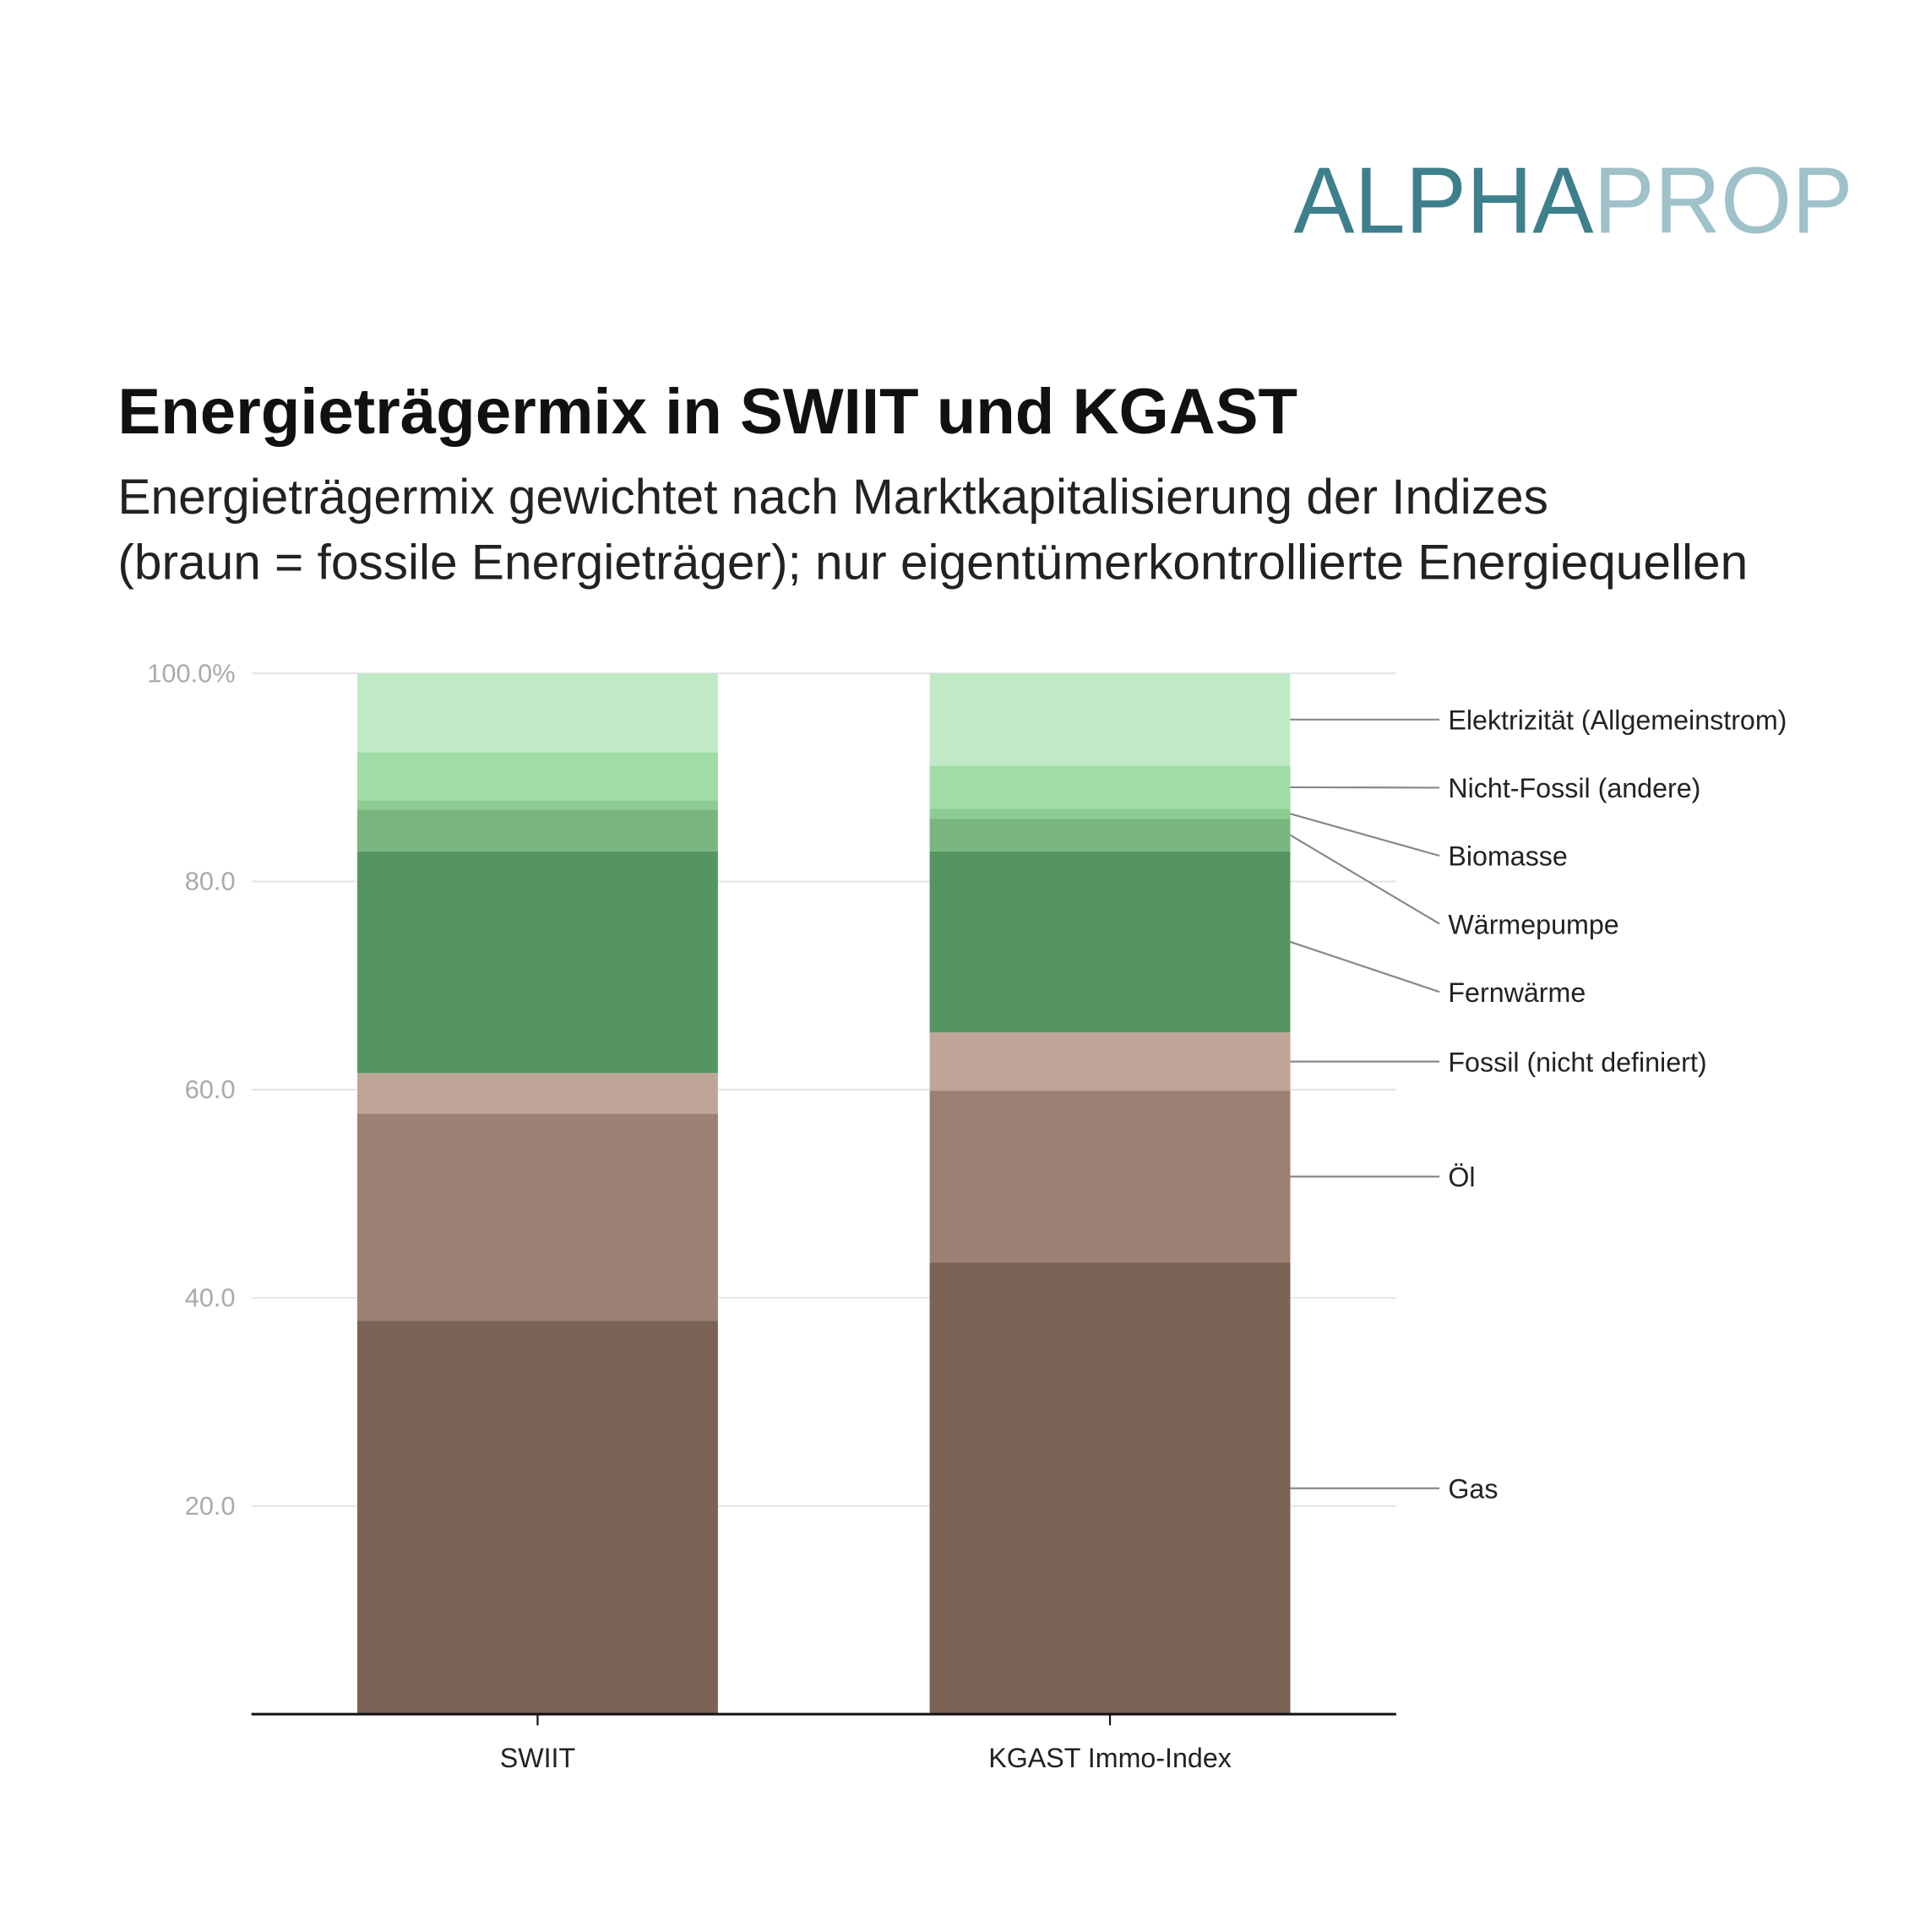 Image resolution: width=1931 pixels, height=1932 pixels. Describe the element at coordinates (1533, 924) in the screenshot. I see `legend-label: Wärmepumpe` at that location.